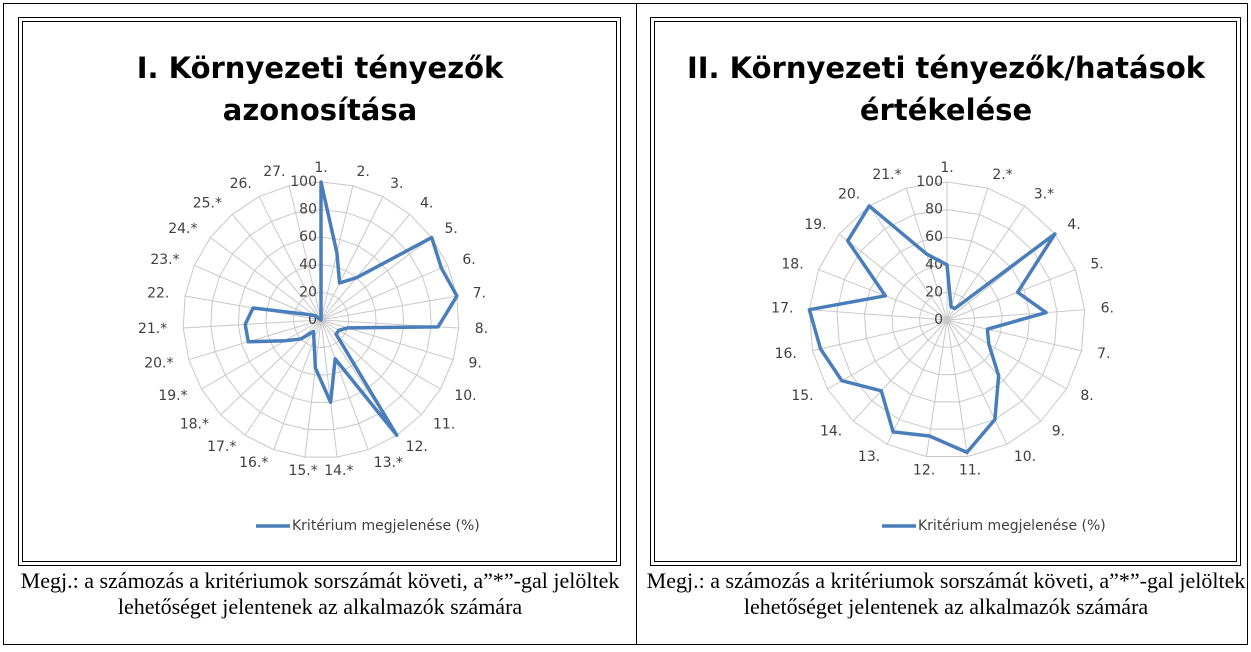  What do you see at coordinates (946, 110) in the screenshot?
I see `chart-title: értékelése` at bounding box center [946, 110].